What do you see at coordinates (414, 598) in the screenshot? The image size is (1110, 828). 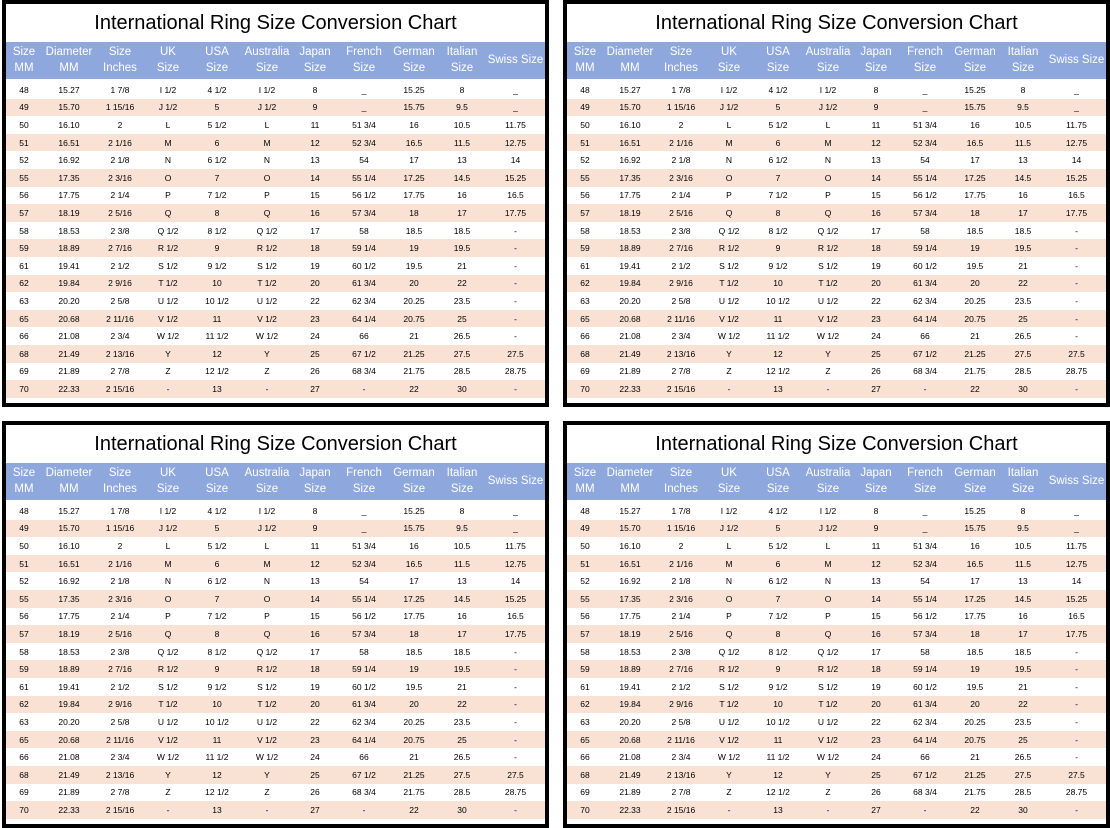 I see `table-cell: 17.25` at bounding box center [414, 598].